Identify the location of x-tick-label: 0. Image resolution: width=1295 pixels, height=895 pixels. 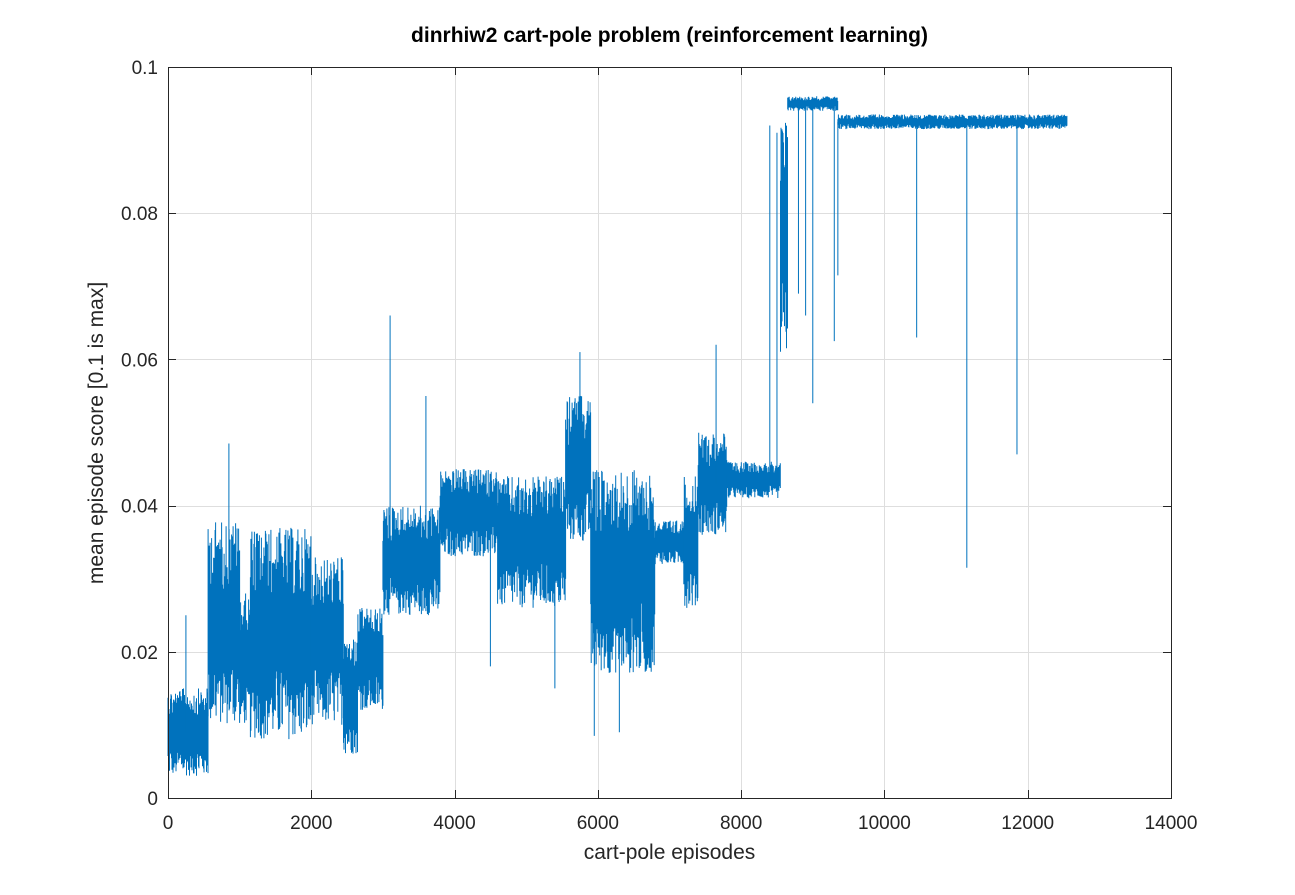
(168, 823).